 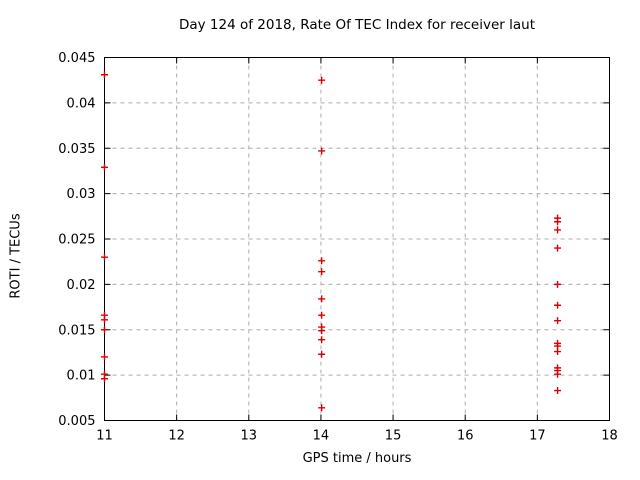 What do you see at coordinates (357, 458) in the screenshot?
I see `x-axis-label: GPS time / hours` at bounding box center [357, 458].